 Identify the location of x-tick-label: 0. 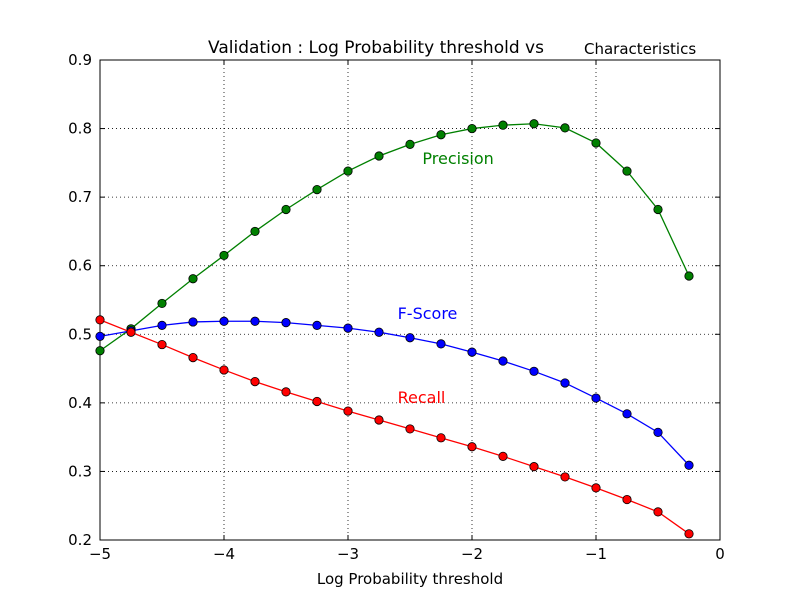
(720, 554).